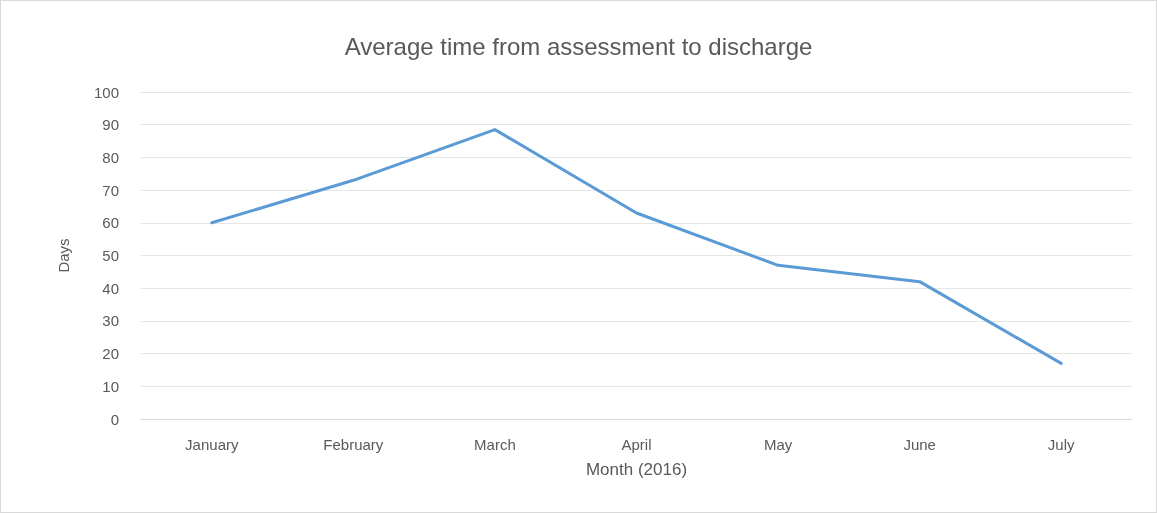 The height and width of the screenshot is (513, 1157). What do you see at coordinates (353, 444) in the screenshot?
I see `x-tick-label: February` at bounding box center [353, 444].